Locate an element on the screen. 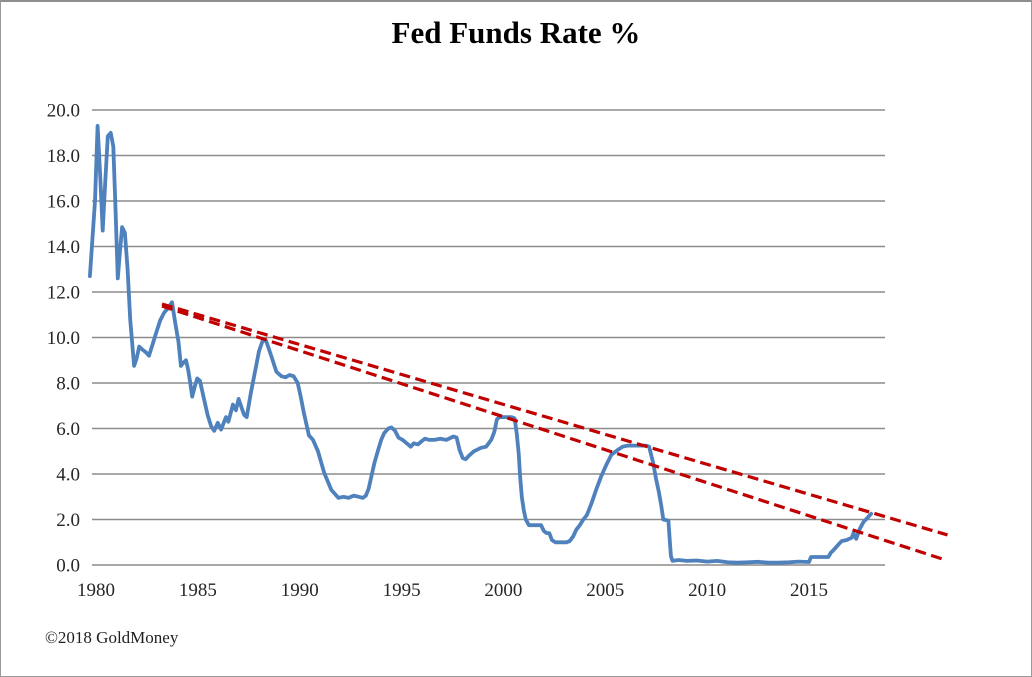  y-axis-tick-label: 4.0 is located at coordinates (68, 475).